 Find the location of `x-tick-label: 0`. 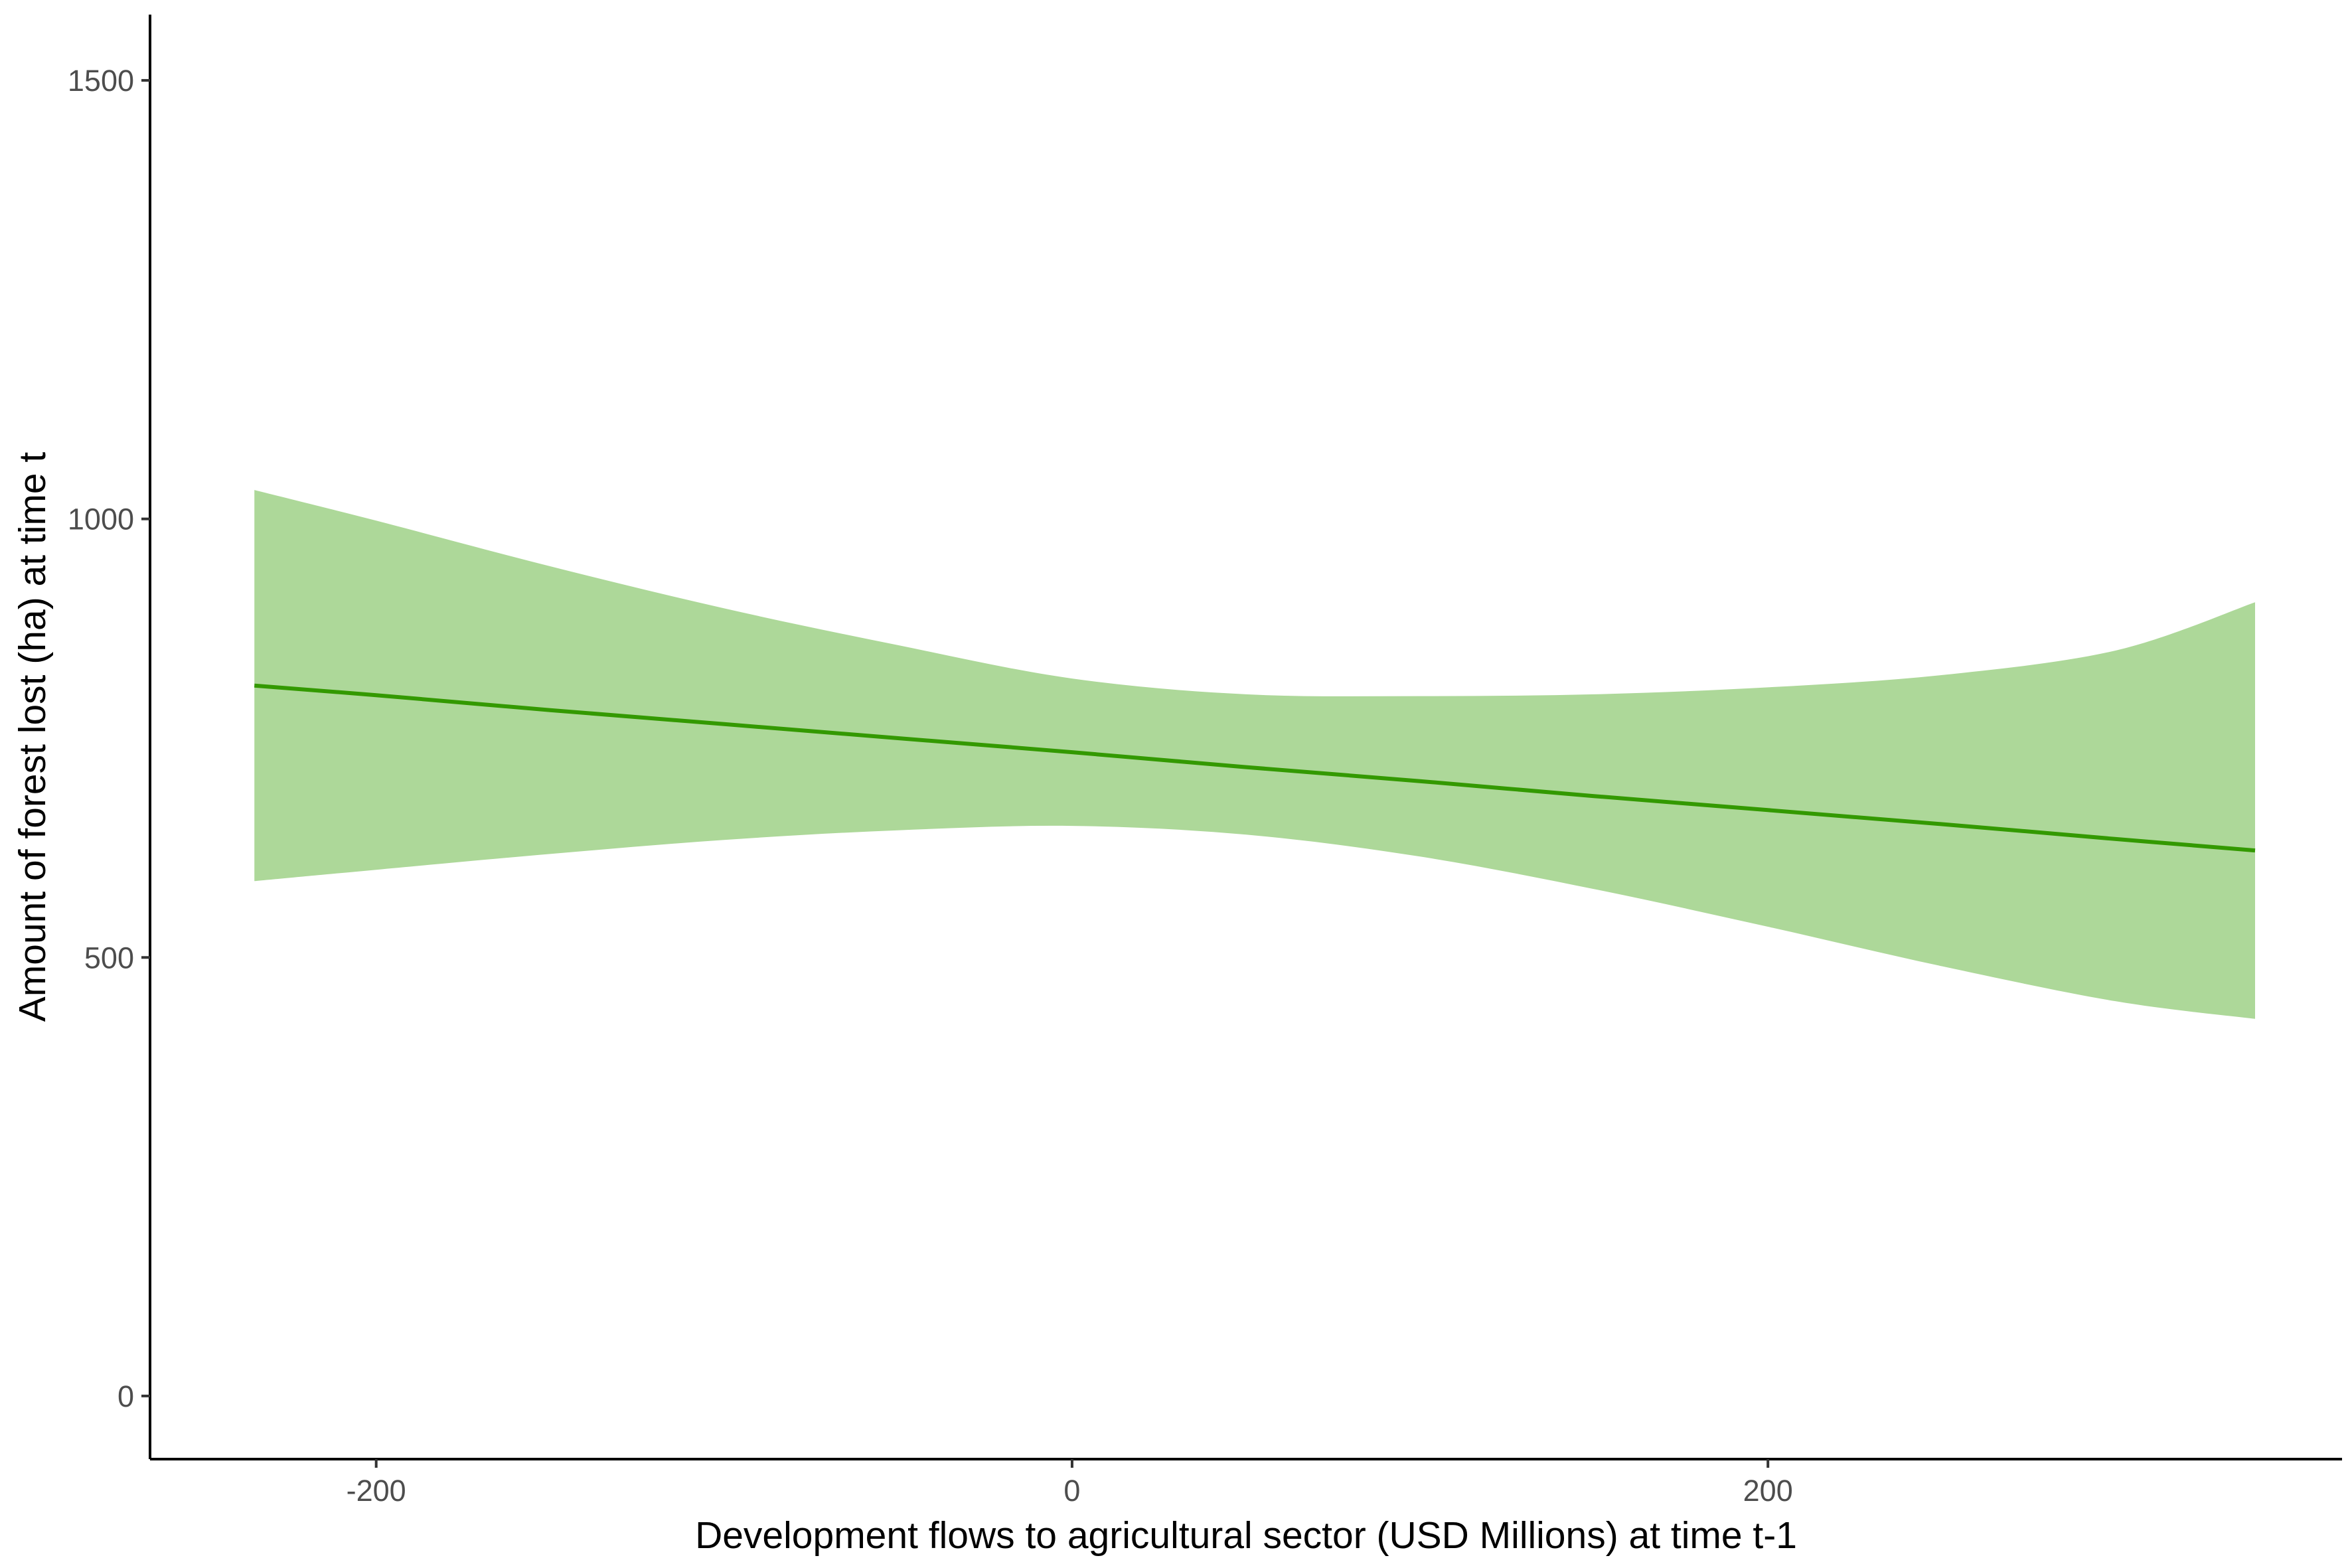

x-tick-label: 0 is located at coordinates (1072, 1491).